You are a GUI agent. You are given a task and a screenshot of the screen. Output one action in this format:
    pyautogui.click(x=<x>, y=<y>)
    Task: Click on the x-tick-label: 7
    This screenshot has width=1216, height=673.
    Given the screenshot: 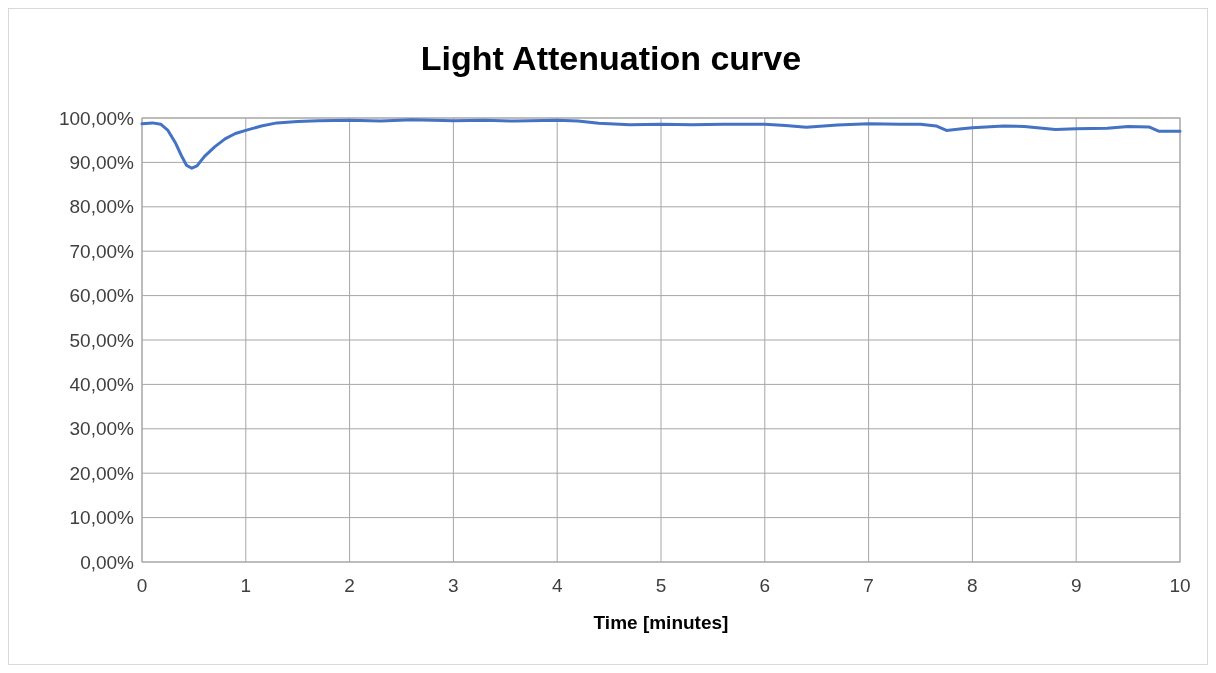 What is the action you would take?
    pyautogui.click(x=868, y=585)
    